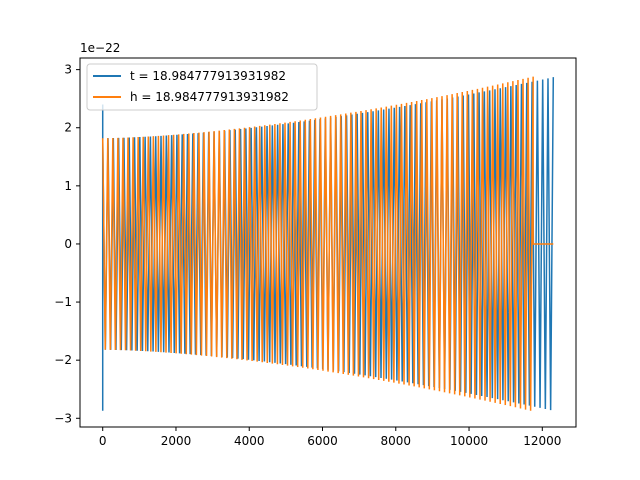 The height and width of the screenshot is (480, 640). What do you see at coordinates (249, 441) in the screenshot?
I see `x-tick-label: 4000` at bounding box center [249, 441].